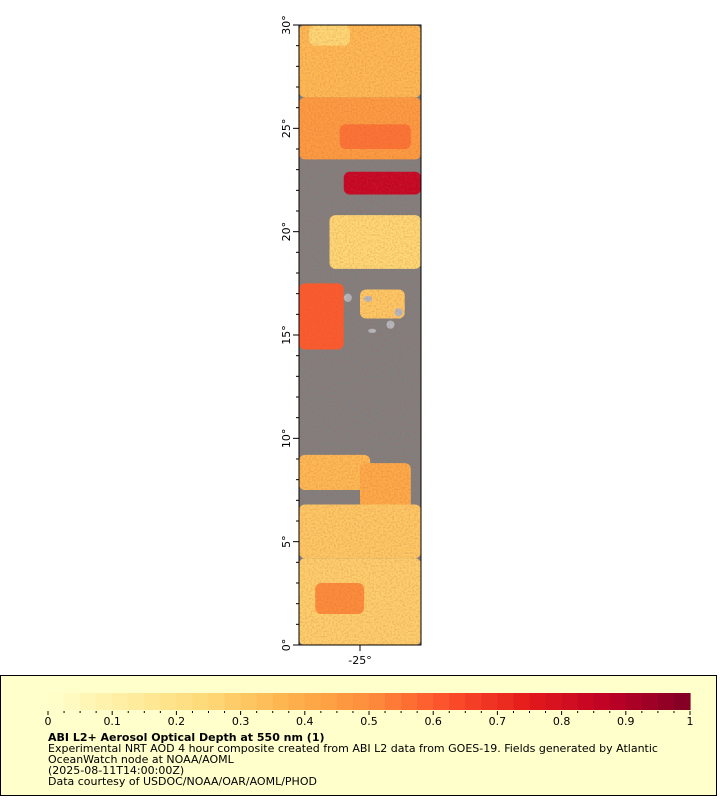 The height and width of the screenshot is (800, 720). What do you see at coordinates (286, 541) in the screenshot?
I see `lat-tick-label: 5°` at bounding box center [286, 541].